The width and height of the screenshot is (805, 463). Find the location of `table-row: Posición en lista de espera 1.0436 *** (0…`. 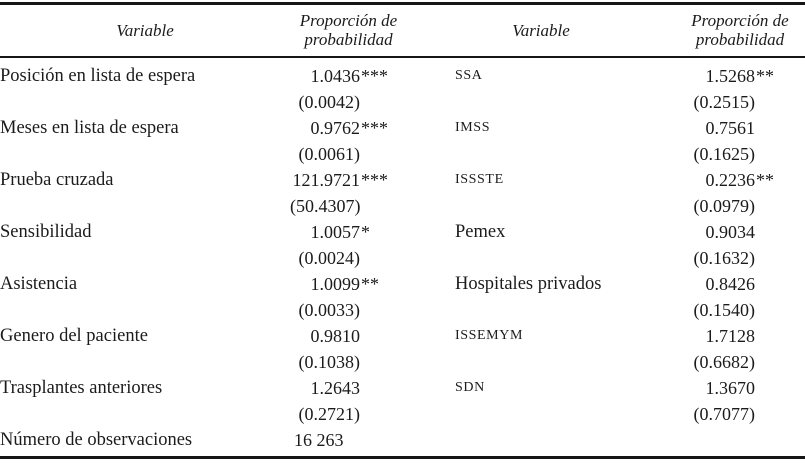

table-row: Posición en lista de espera 1.0436 *** (0… is located at coordinates (402, 89).